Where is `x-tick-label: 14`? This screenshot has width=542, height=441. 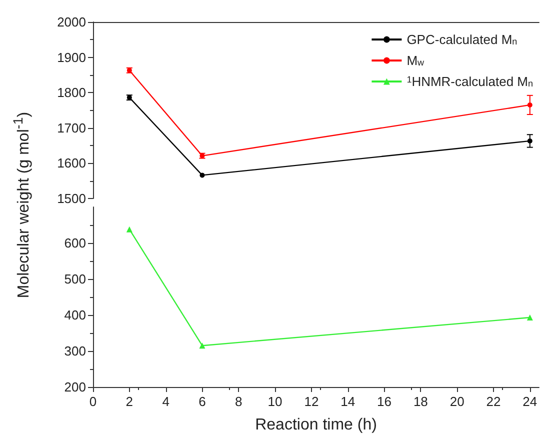 x-tick-label: 14 is located at coordinates (348, 401).